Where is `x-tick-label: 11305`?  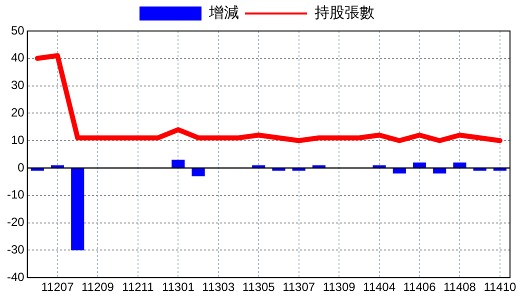
x-tick-label: 11305 is located at coordinates (259, 287).